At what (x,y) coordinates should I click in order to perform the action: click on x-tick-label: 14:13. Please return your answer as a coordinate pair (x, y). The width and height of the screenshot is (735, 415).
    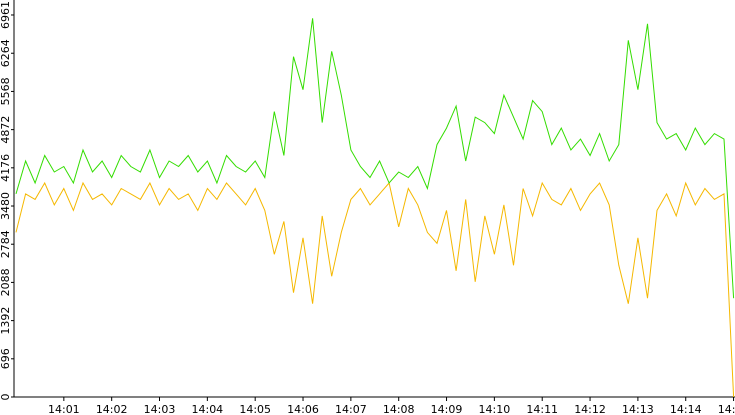
    Looking at the image, I should click on (638, 409).